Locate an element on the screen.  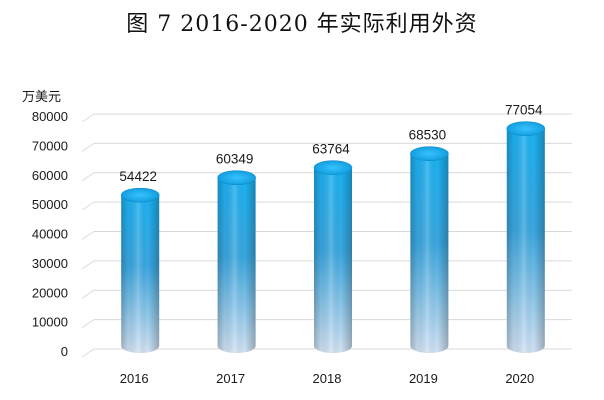
x-tick-label: 2020 is located at coordinates (519, 378).